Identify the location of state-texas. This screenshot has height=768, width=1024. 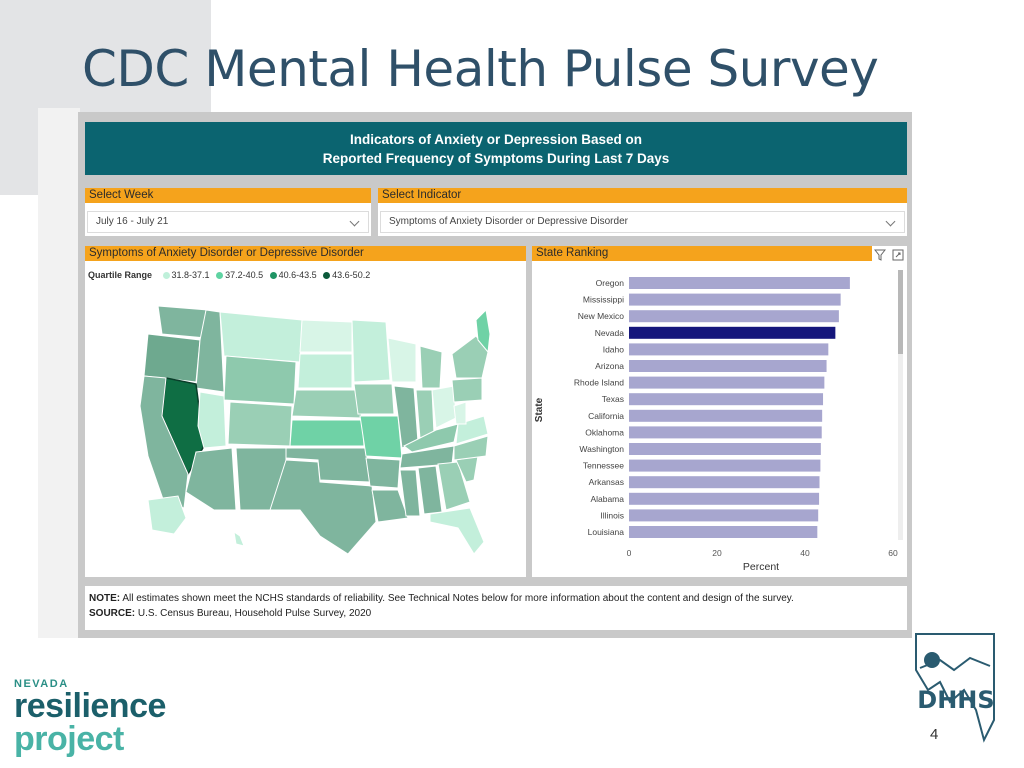
(323, 507).